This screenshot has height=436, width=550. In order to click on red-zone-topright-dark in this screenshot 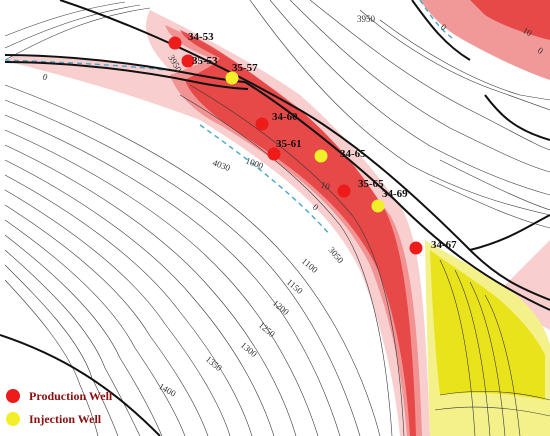, I will do `click(510, 20)`.